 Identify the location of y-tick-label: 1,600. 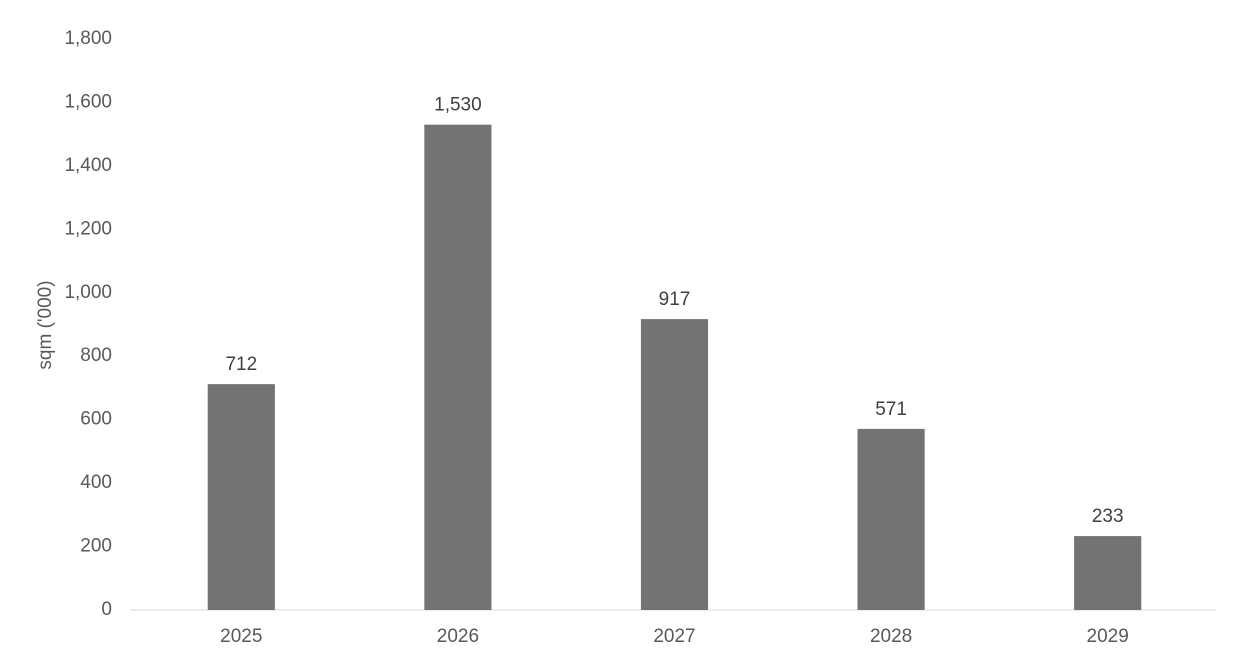
(88, 101).